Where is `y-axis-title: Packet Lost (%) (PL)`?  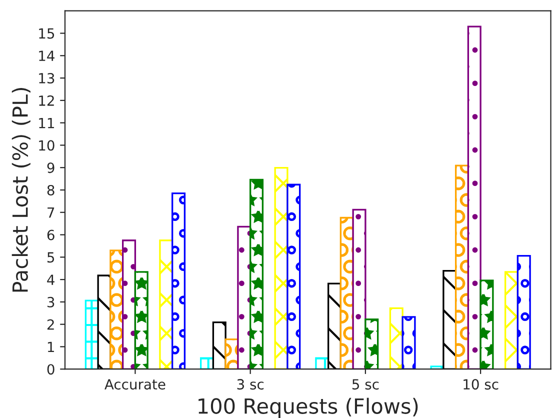
y-axis-title: Packet Lost (%) (PL) is located at coordinates (21, 190).